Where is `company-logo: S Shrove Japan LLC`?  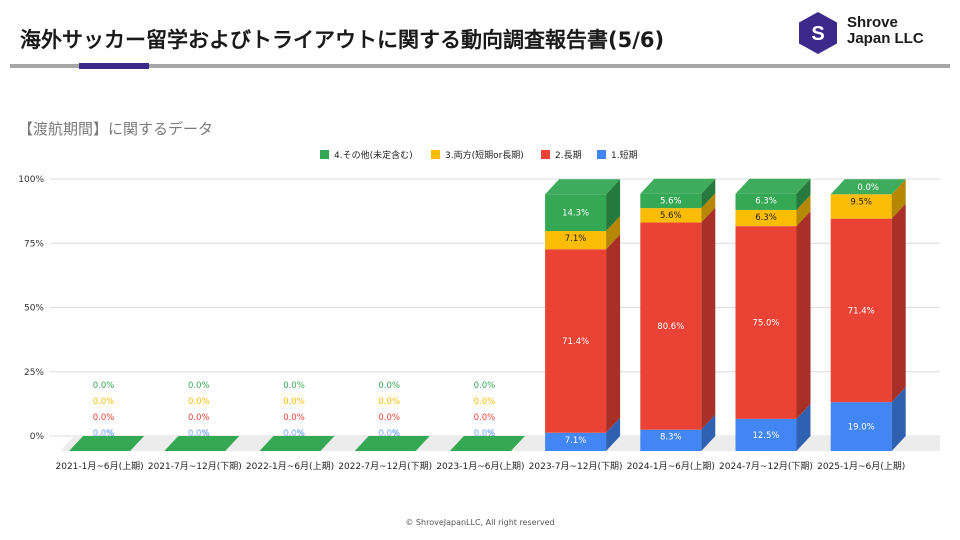
company-logo: S Shrove Japan LLC is located at coordinates (862, 34).